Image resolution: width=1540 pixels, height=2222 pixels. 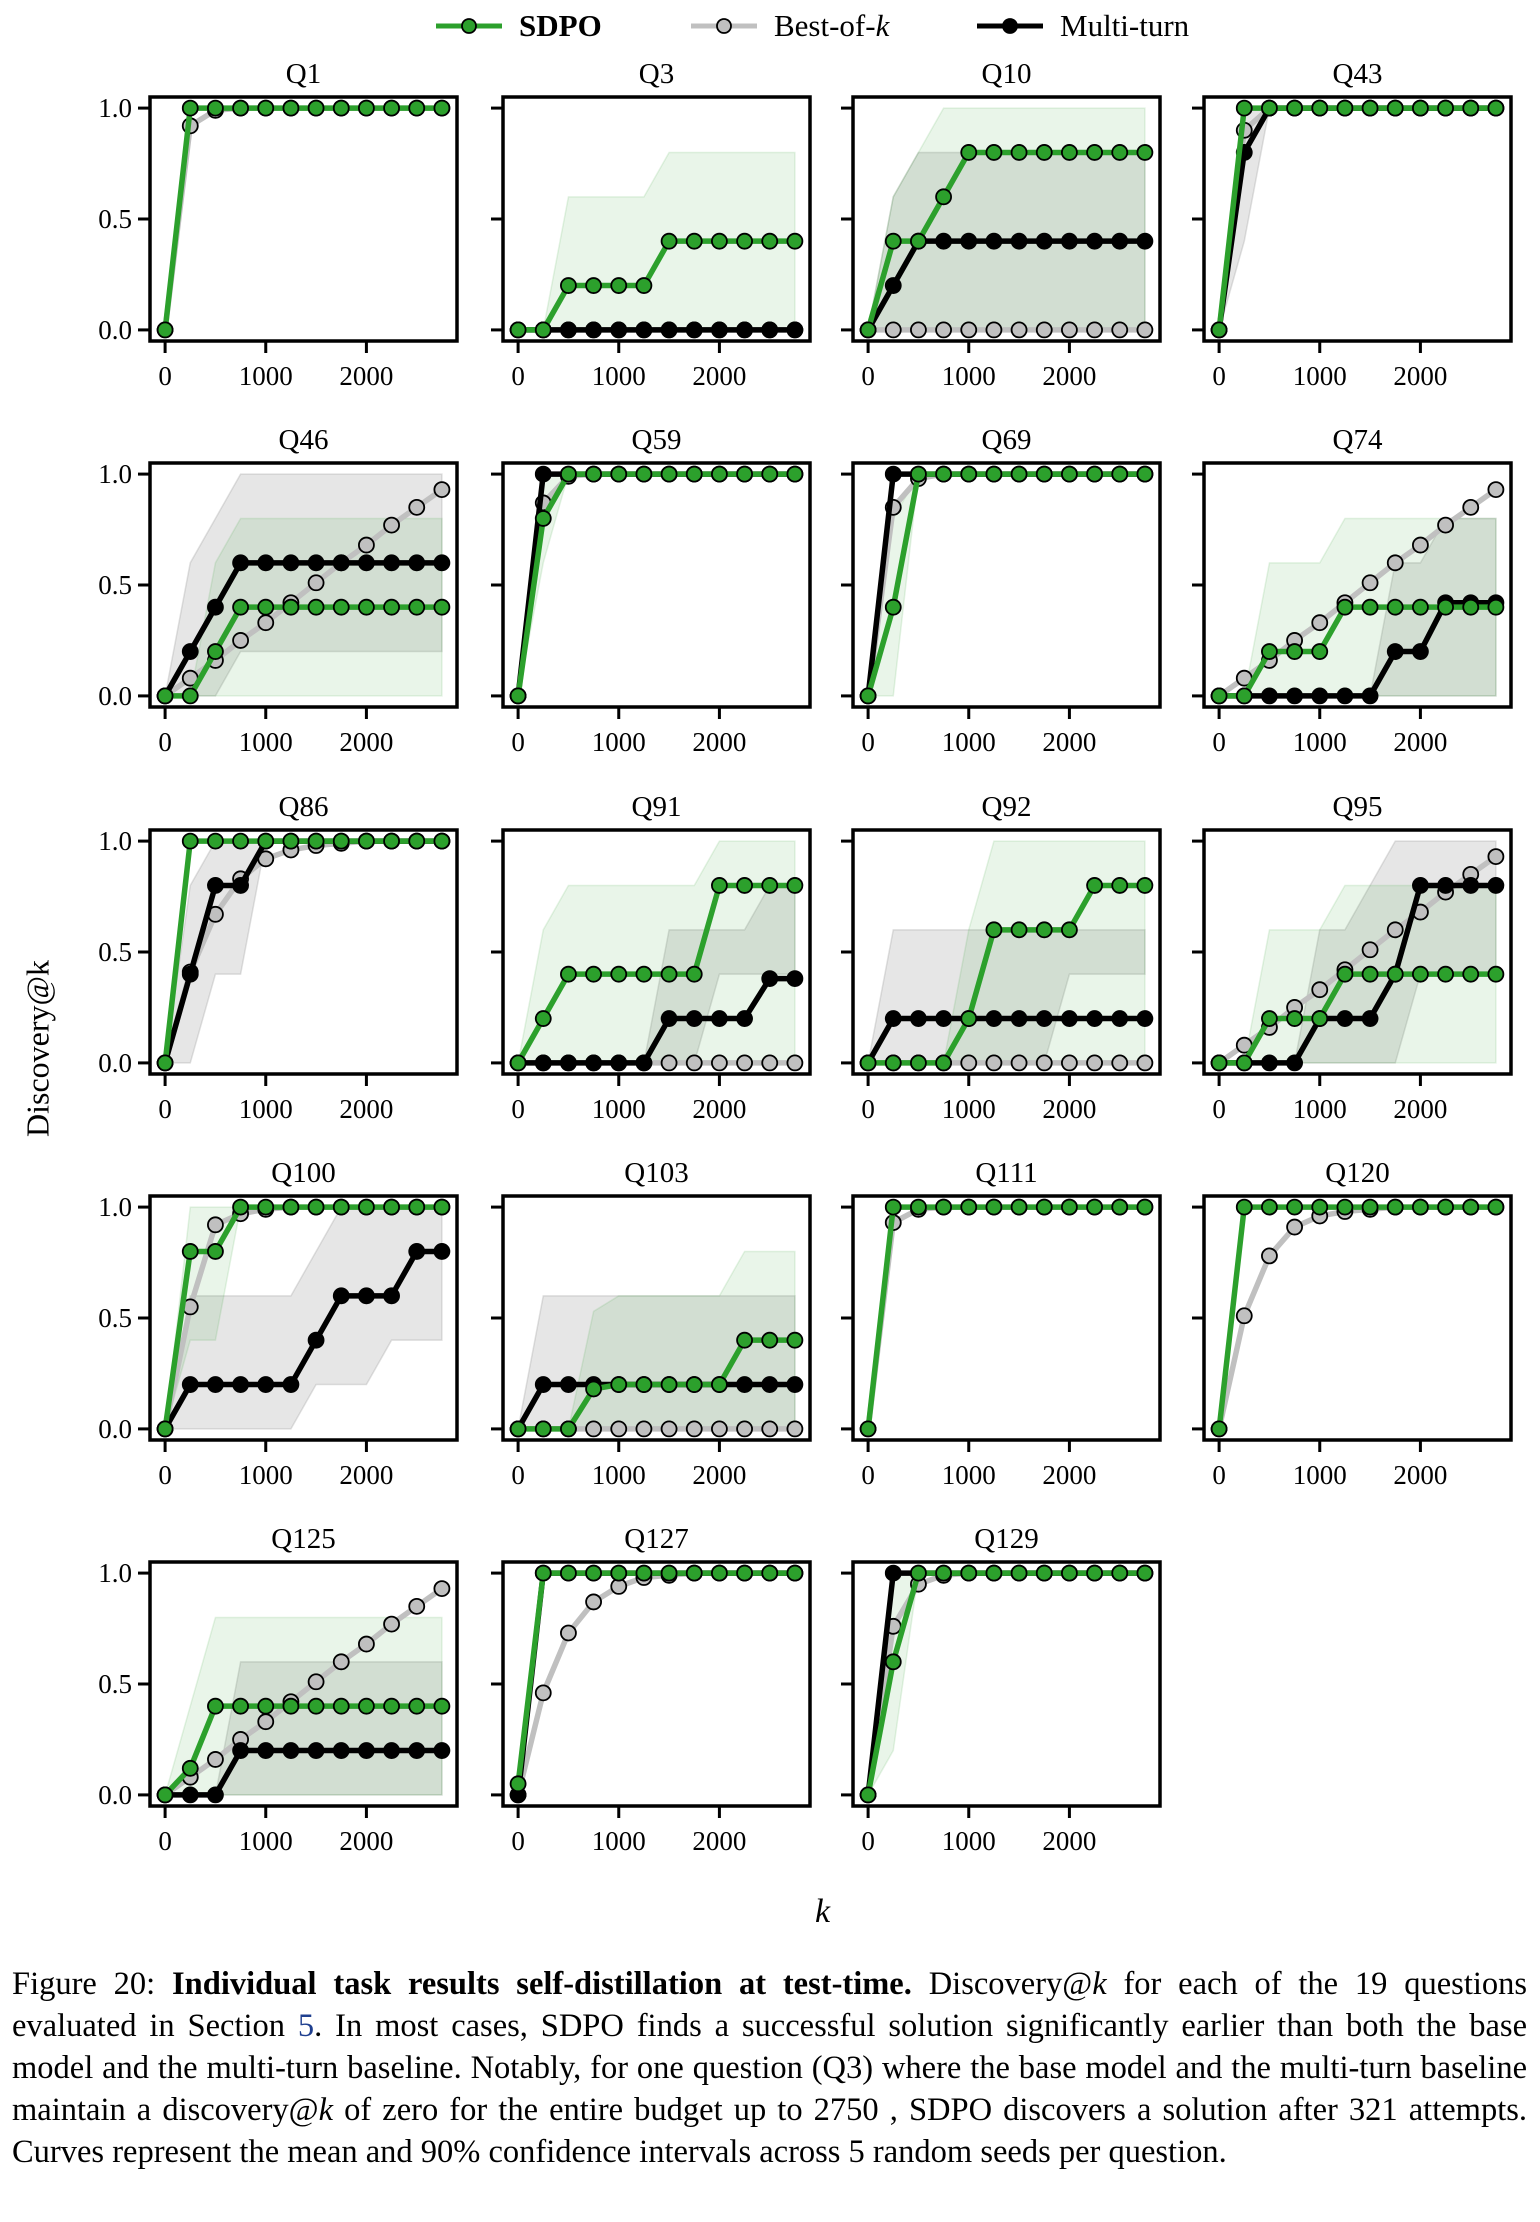 What do you see at coordinates (278, 590) in the screenshot?
I see `subplot-q46: Q46 0.0 0.5 1.0 0 1000 2000` at bounding box center [278, 590].